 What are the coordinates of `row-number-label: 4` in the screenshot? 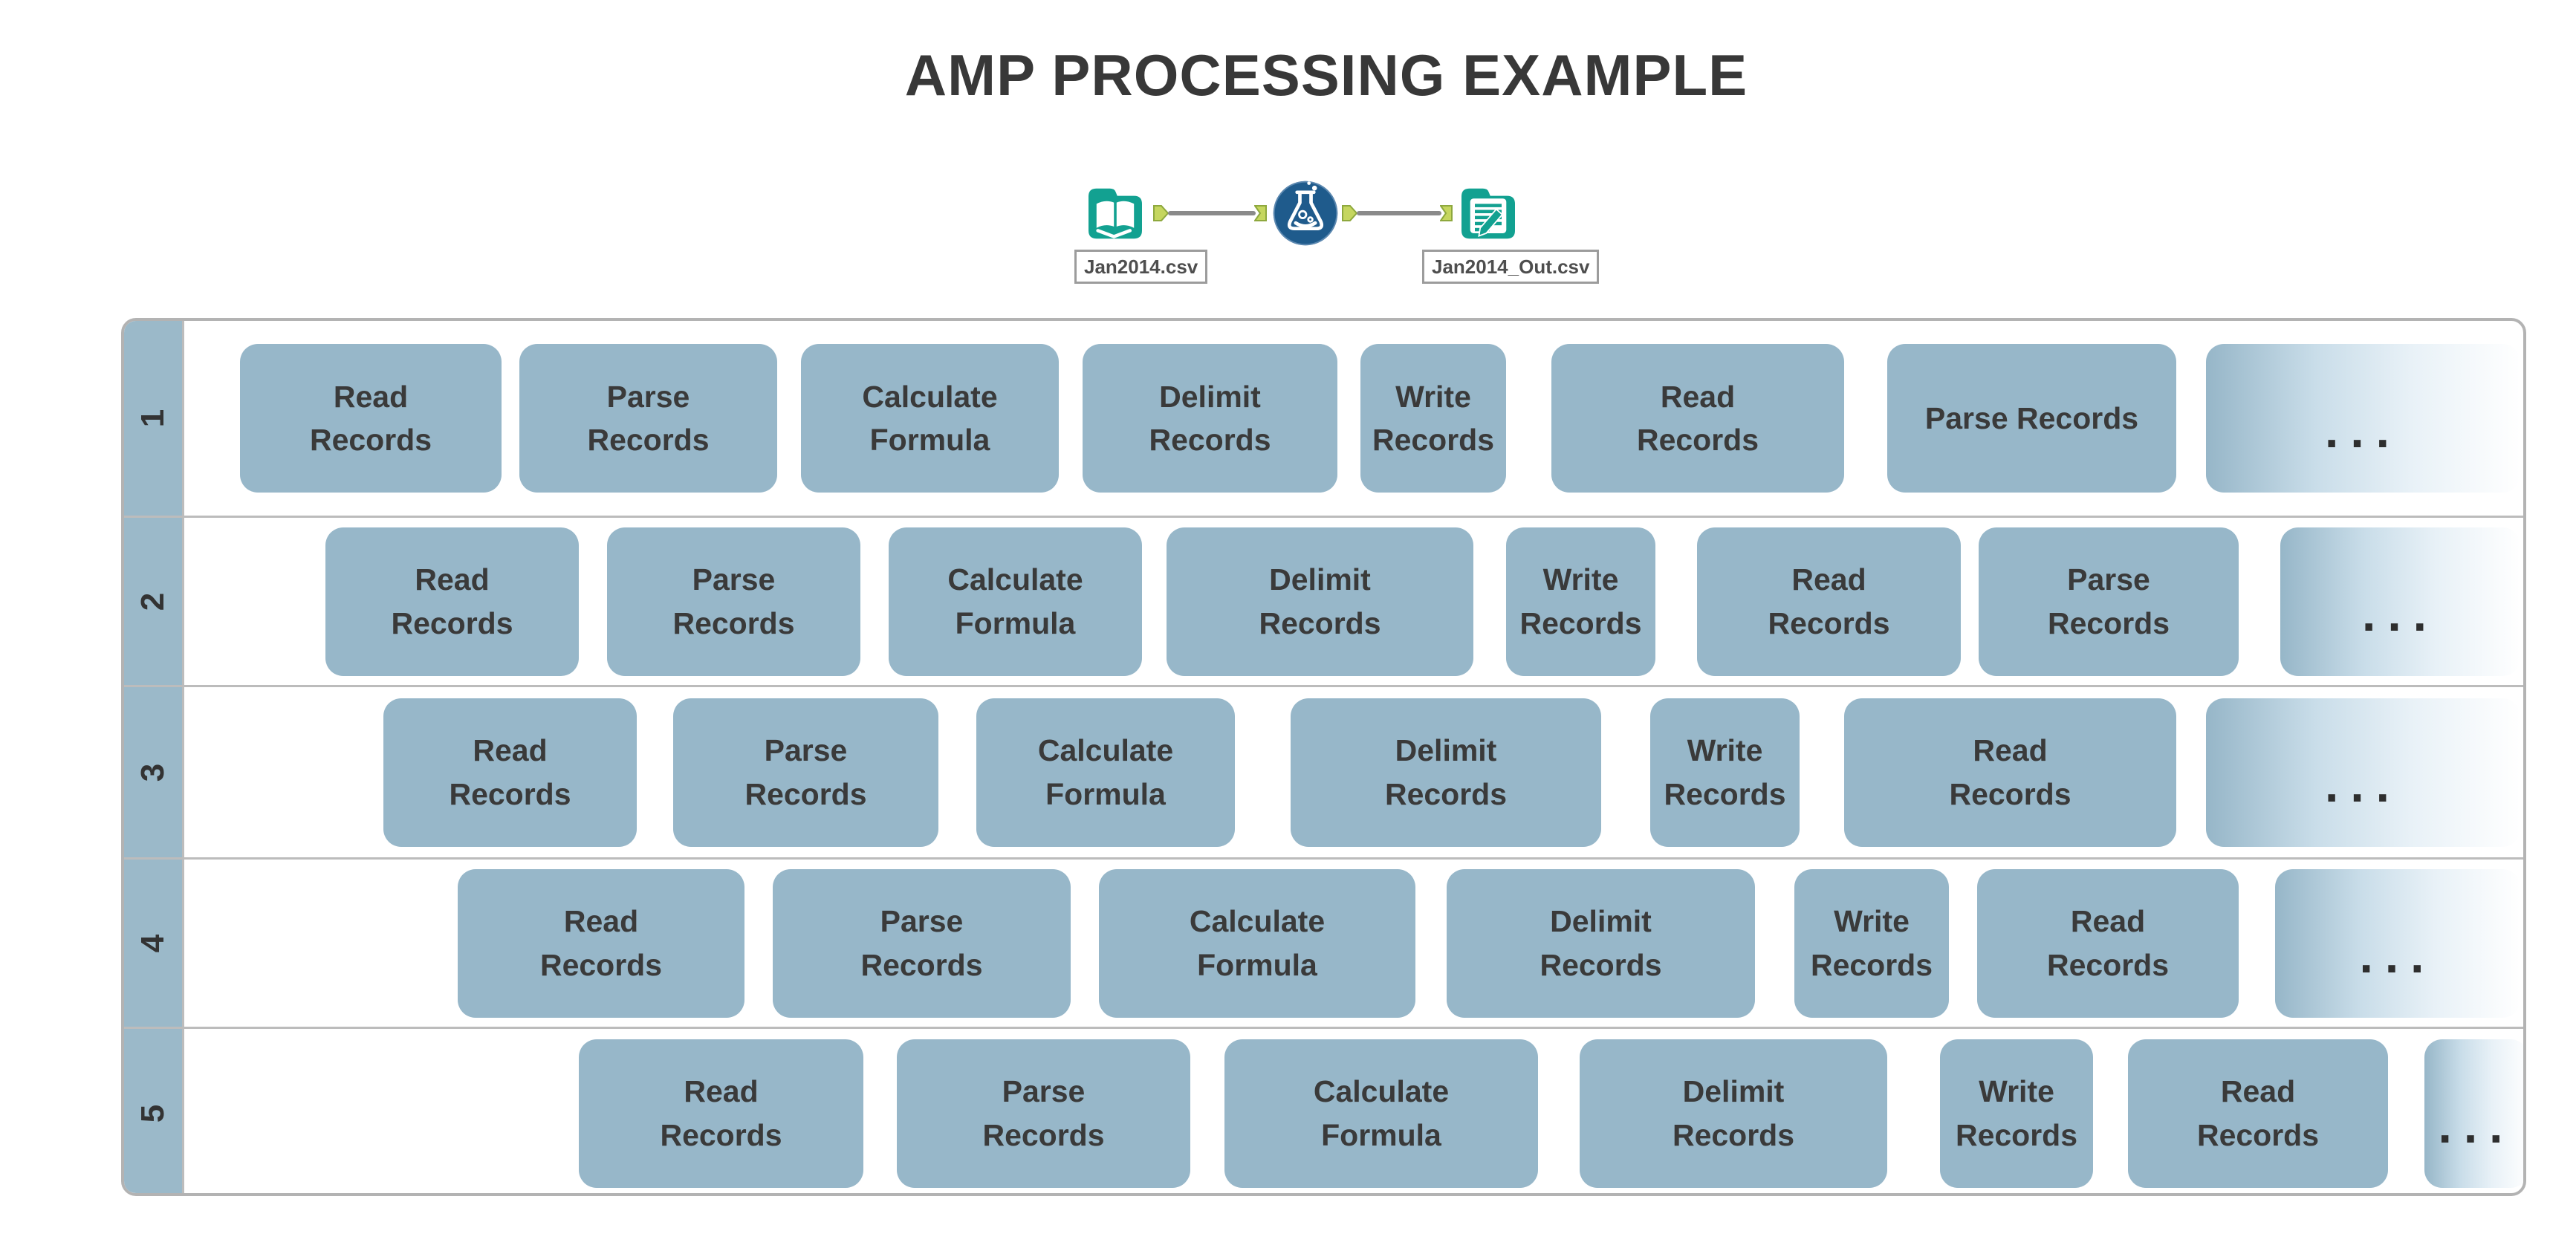 It's located at (154, 943).